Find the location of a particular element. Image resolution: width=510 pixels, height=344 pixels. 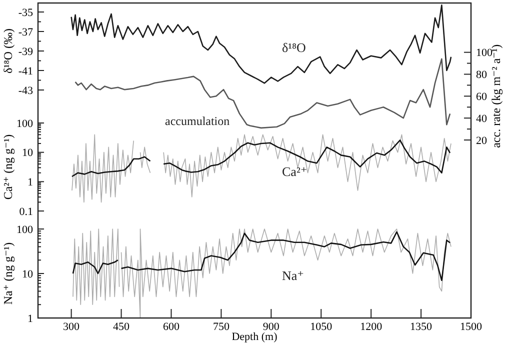

y-tick-label: -43 is located at coordinates (26, 90).